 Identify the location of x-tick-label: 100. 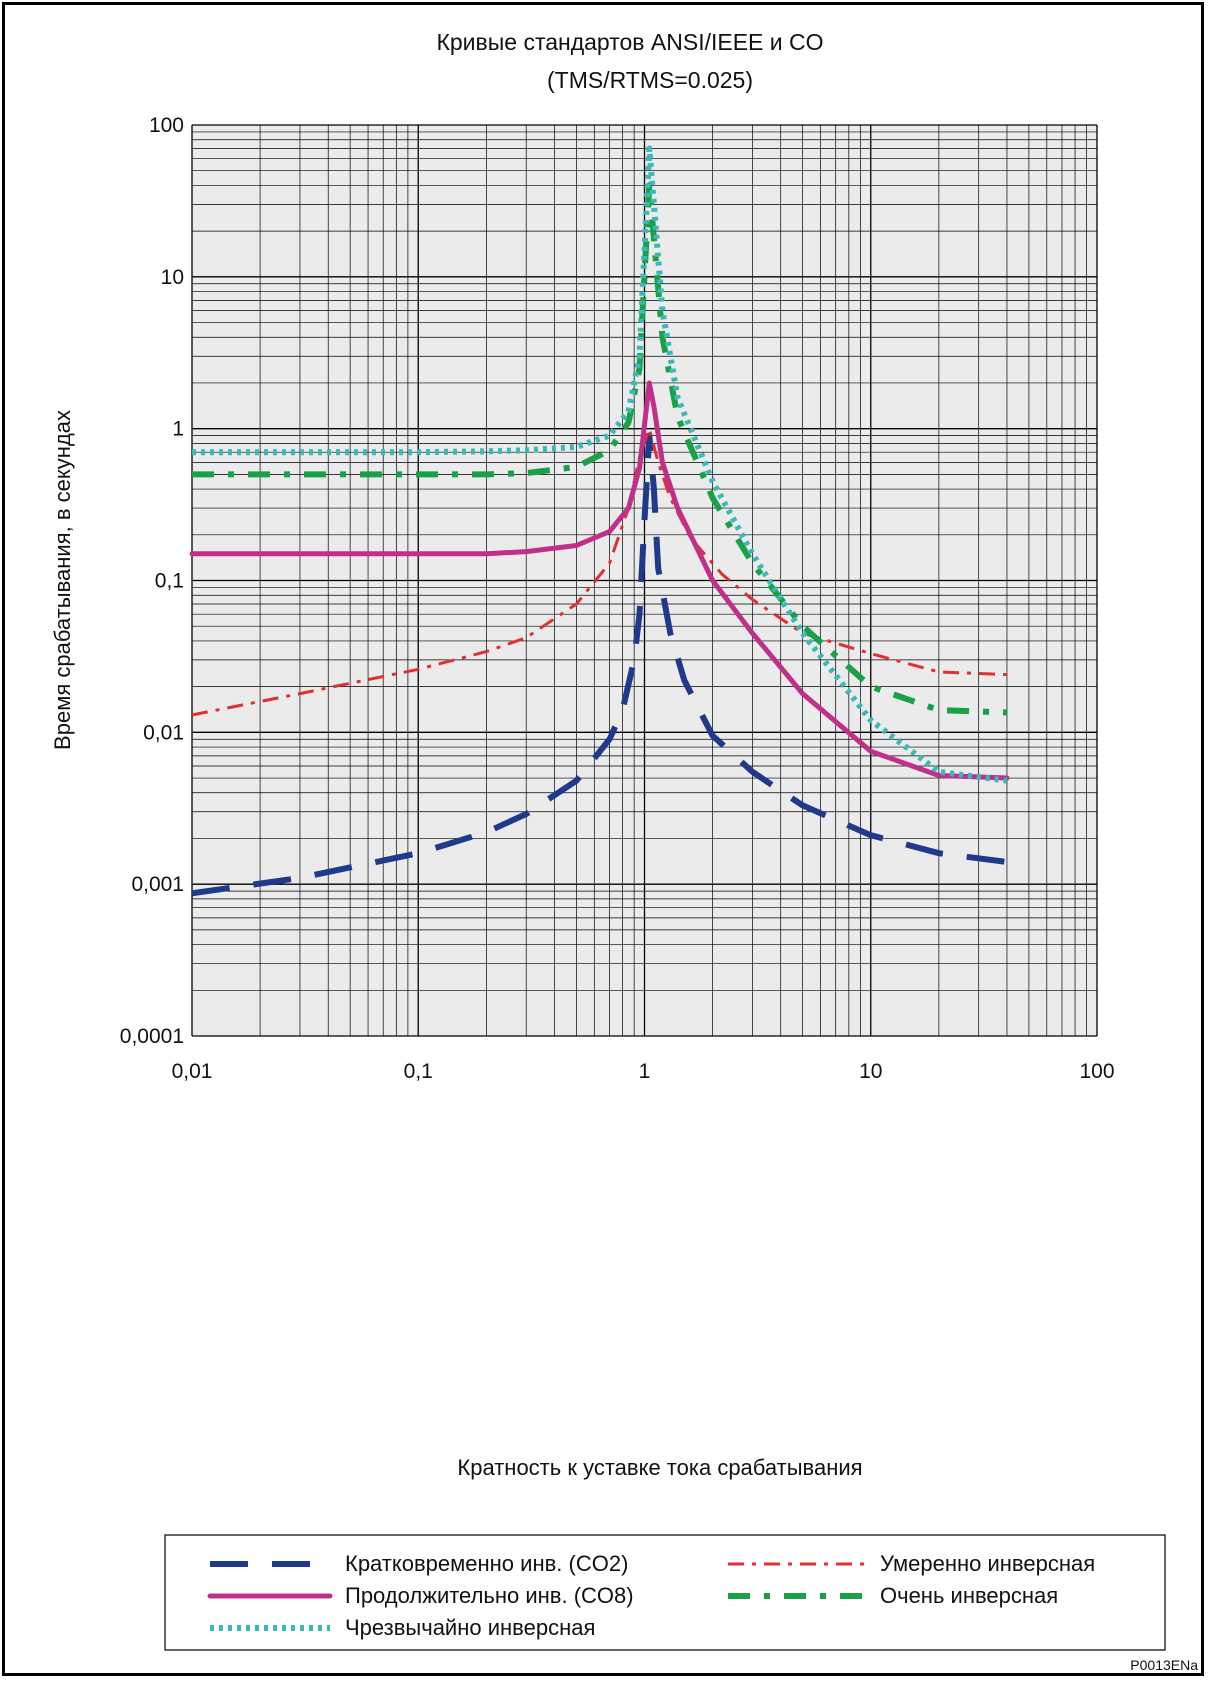
(1096, 1071).